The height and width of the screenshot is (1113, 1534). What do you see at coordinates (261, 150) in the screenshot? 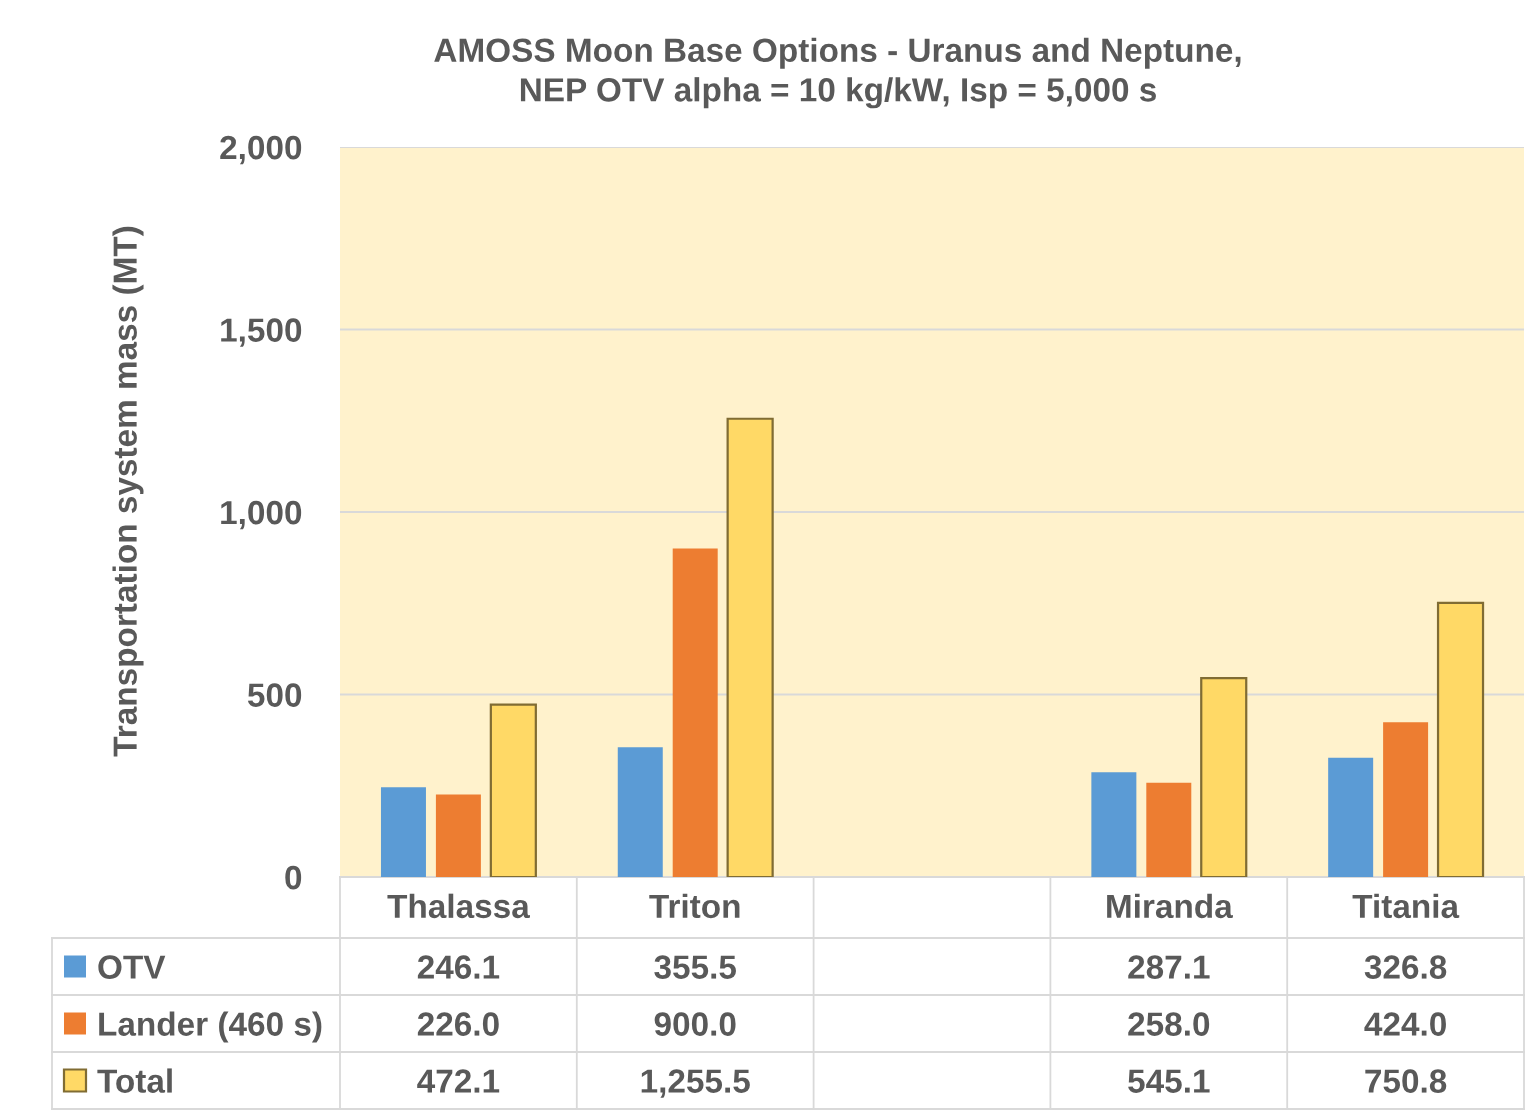
I see `y-tick-label: 2,000` at bounding box center [261, 150].